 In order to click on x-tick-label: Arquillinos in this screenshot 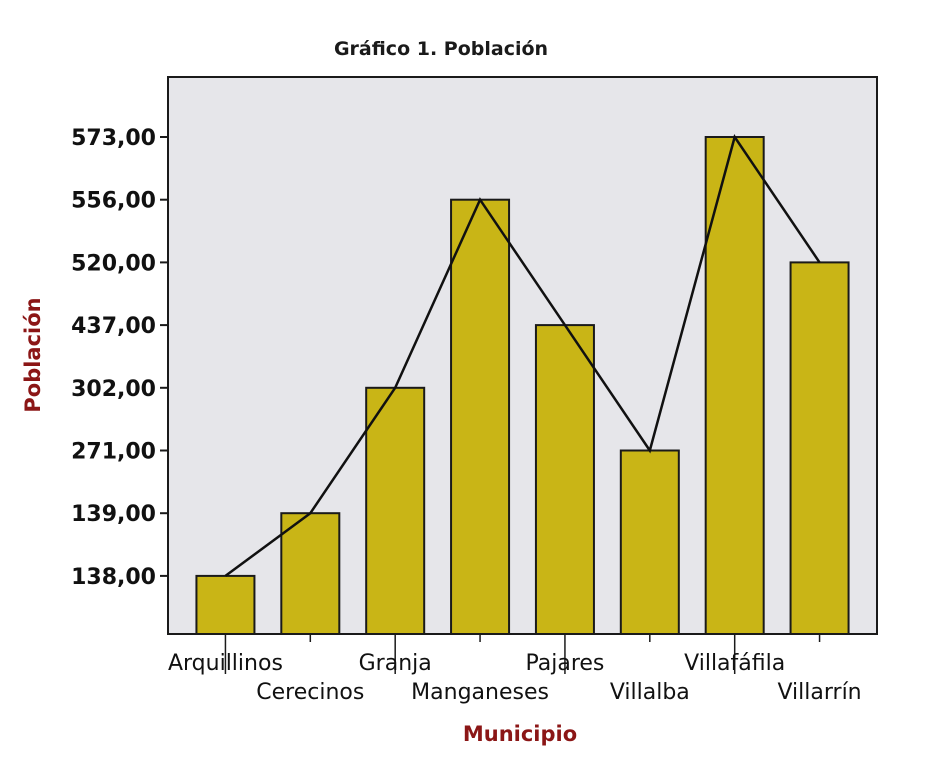, I will do `click(225, 663)`.